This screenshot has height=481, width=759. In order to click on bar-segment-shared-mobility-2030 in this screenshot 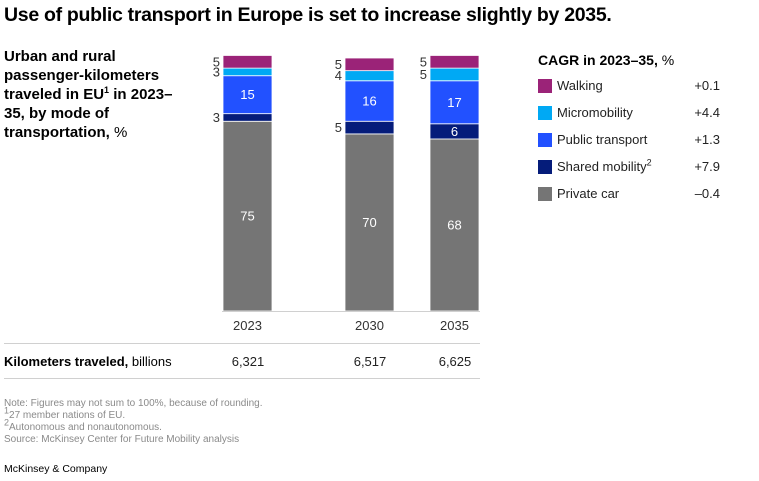, I will do `click(369, 127)`.